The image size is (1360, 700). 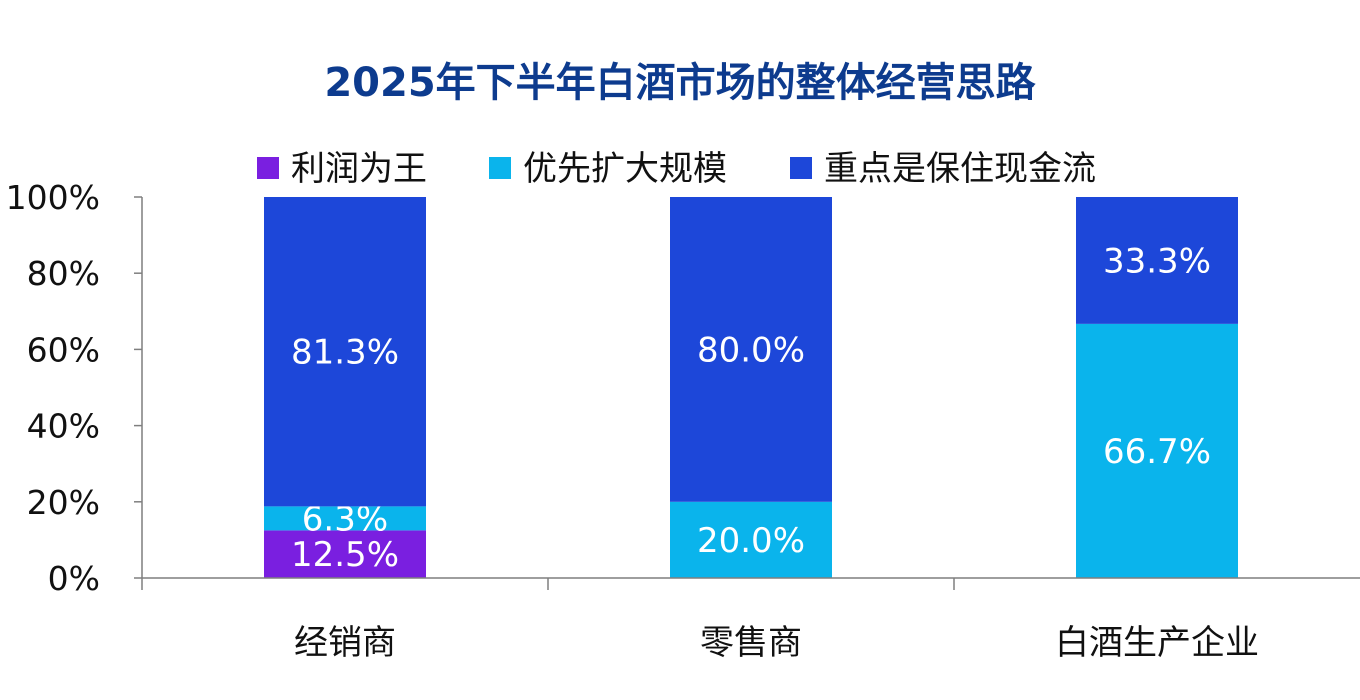 I want to click on data-label: 33.3%, so click(x=1157, y=261).